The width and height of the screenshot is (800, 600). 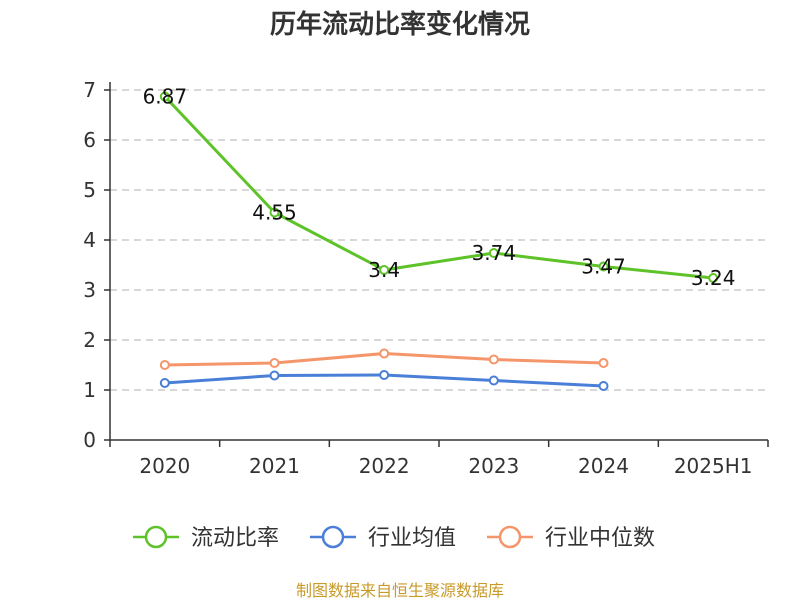 I want to click on data-label: 6.87, so click(x=165, y=97).